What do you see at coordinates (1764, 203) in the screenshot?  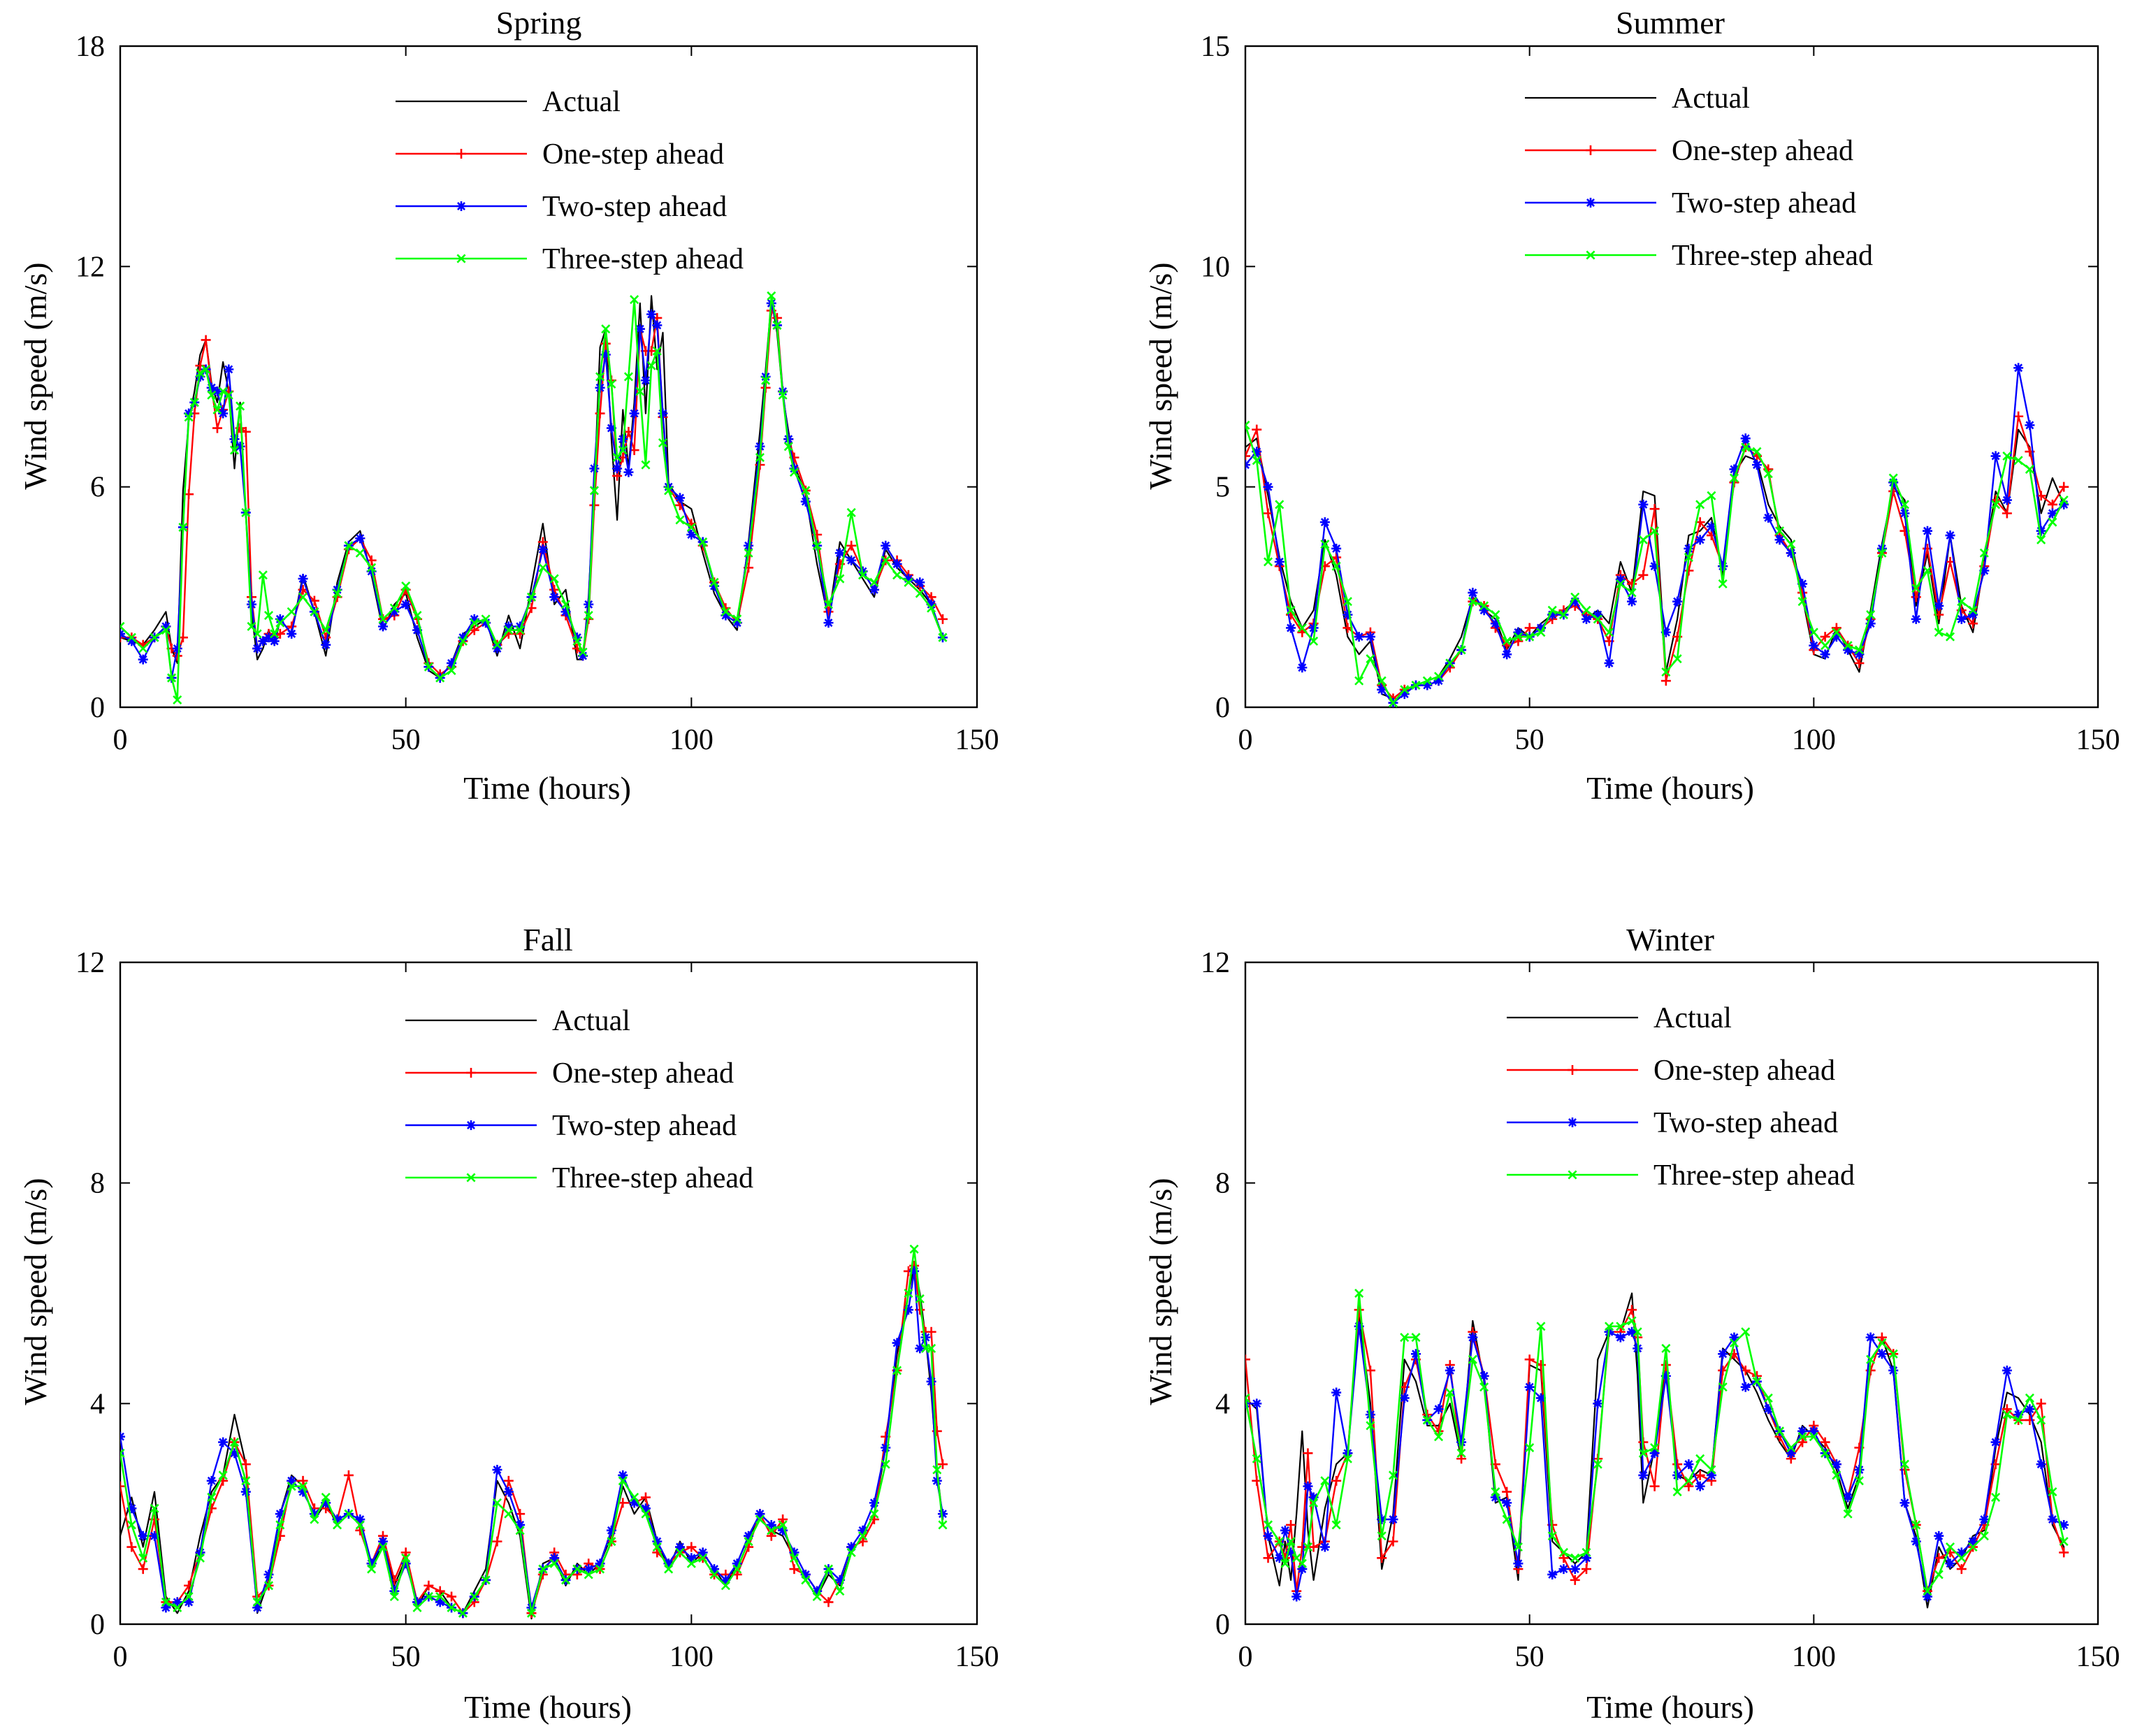 I see `legend-label: Two-step ahead` at bounding box center [1764, 203].